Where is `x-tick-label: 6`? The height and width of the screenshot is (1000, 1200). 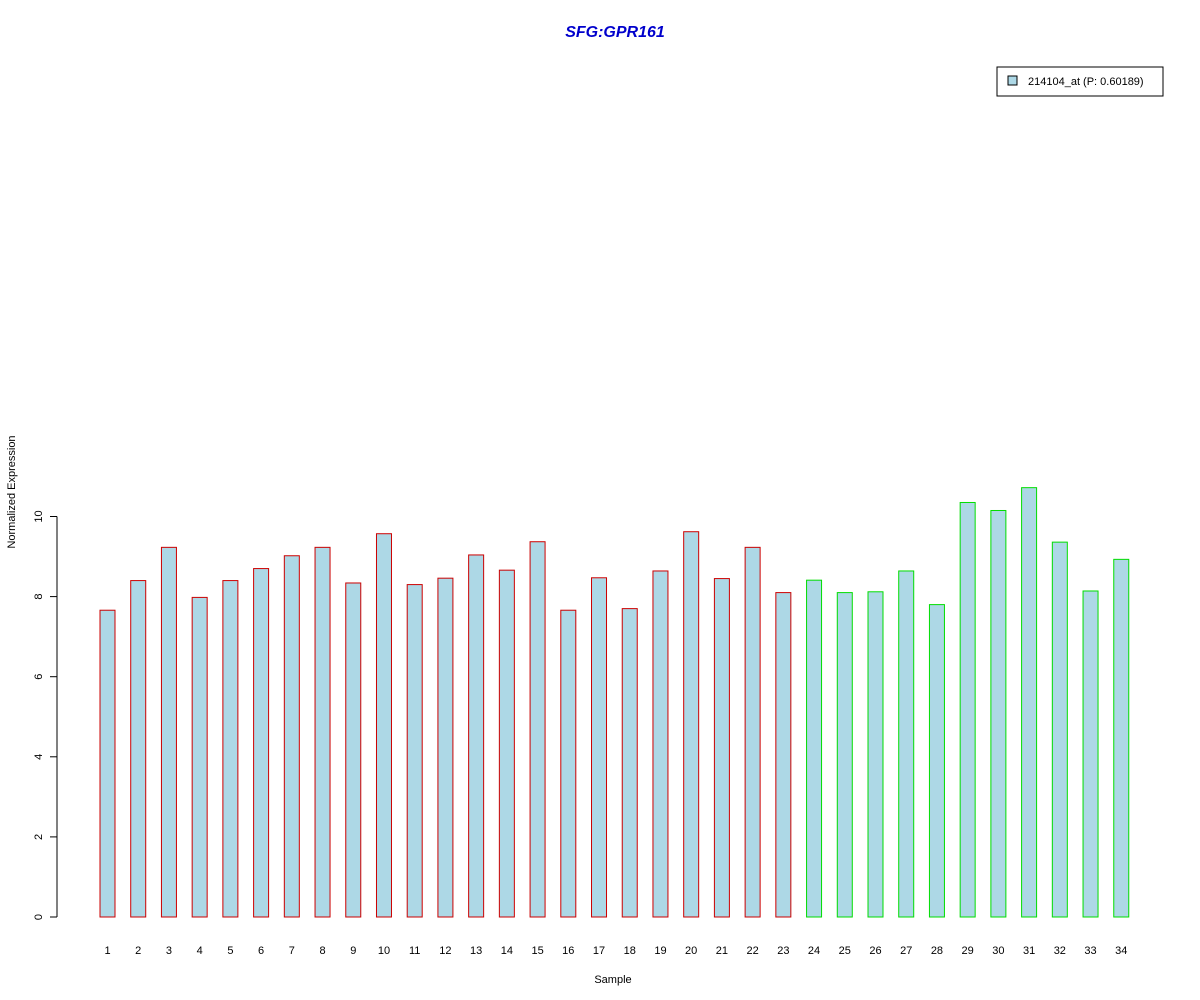 x-tick-label: 6 is located at coordinates (261, 951).